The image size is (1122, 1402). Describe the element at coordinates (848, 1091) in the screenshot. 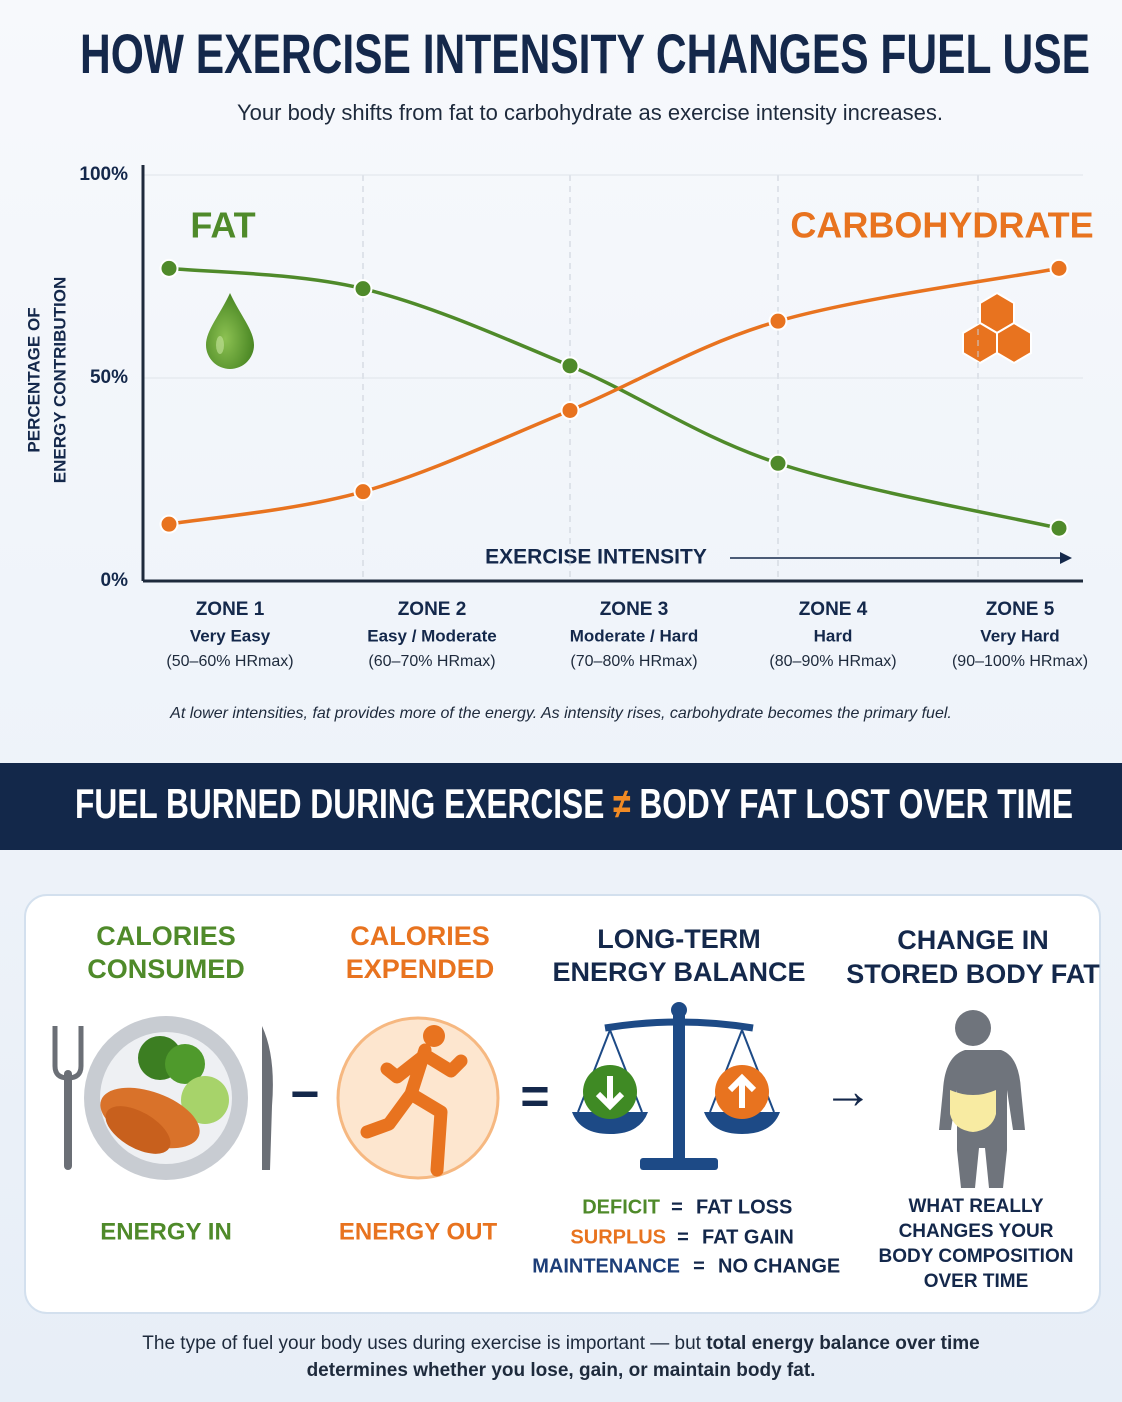

I see `arrow-operator: →` at that location.